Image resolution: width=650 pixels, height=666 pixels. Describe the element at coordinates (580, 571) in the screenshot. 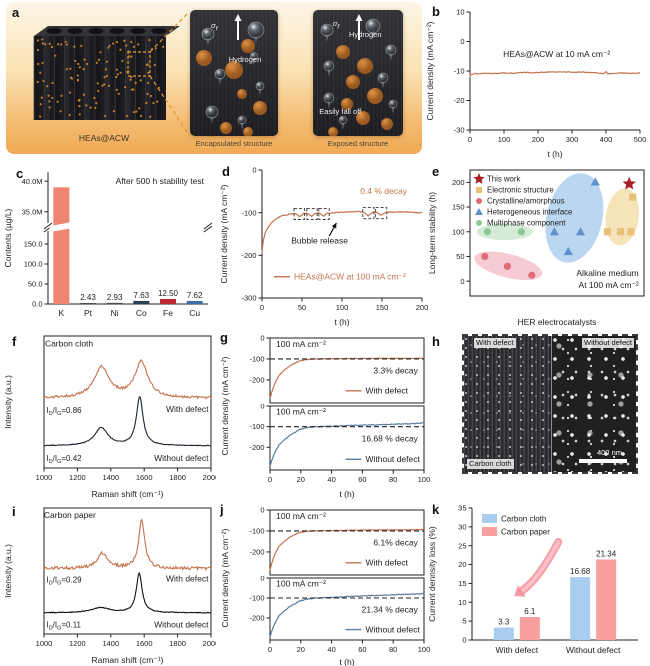

I see `bar-value-label: 16.68` at that location.